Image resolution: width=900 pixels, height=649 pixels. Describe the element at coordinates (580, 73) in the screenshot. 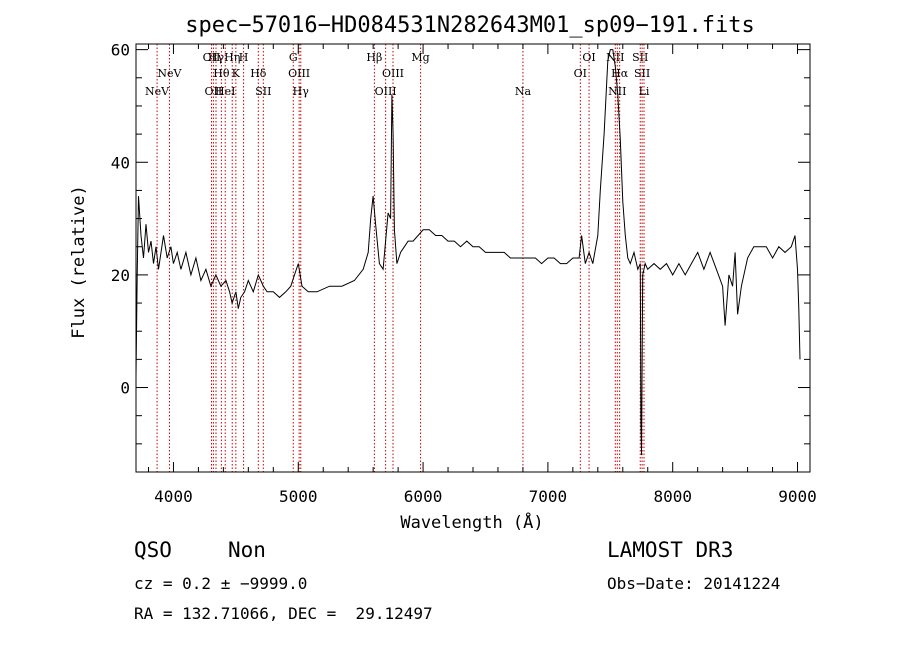

I see `spectral-line-label-20: OI` at that location.